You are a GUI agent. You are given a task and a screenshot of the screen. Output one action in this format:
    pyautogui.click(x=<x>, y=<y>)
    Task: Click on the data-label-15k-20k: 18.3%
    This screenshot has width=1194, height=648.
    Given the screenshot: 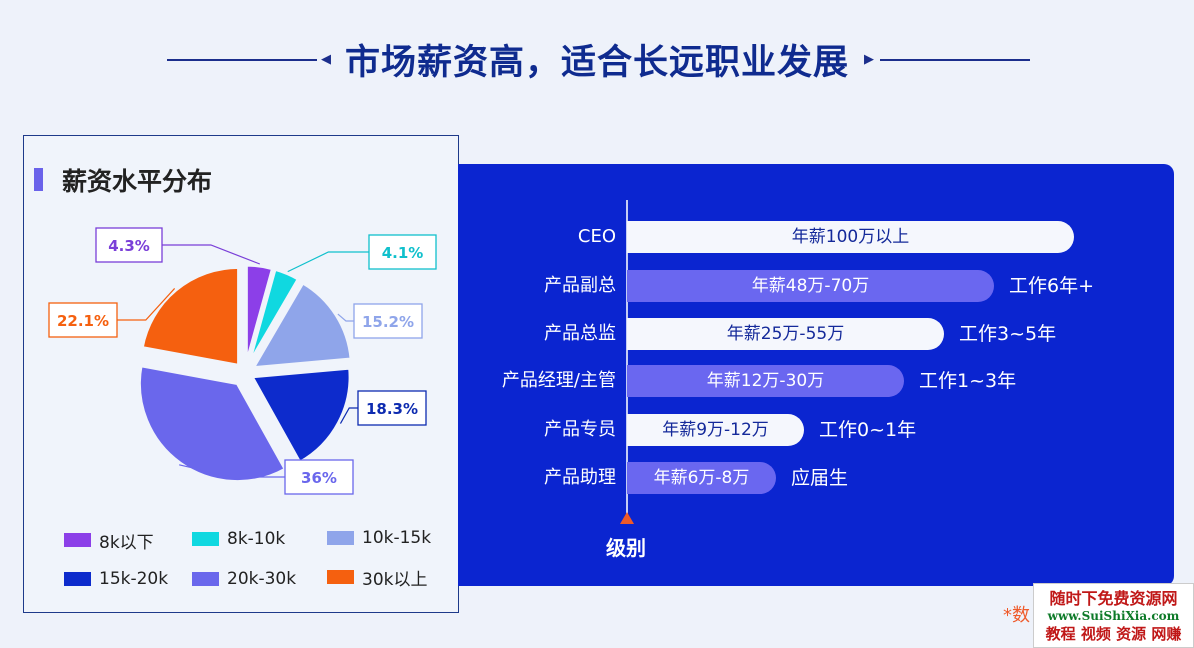 What is the action you would take?
    pyautogui.click(x=392, y=409)
    